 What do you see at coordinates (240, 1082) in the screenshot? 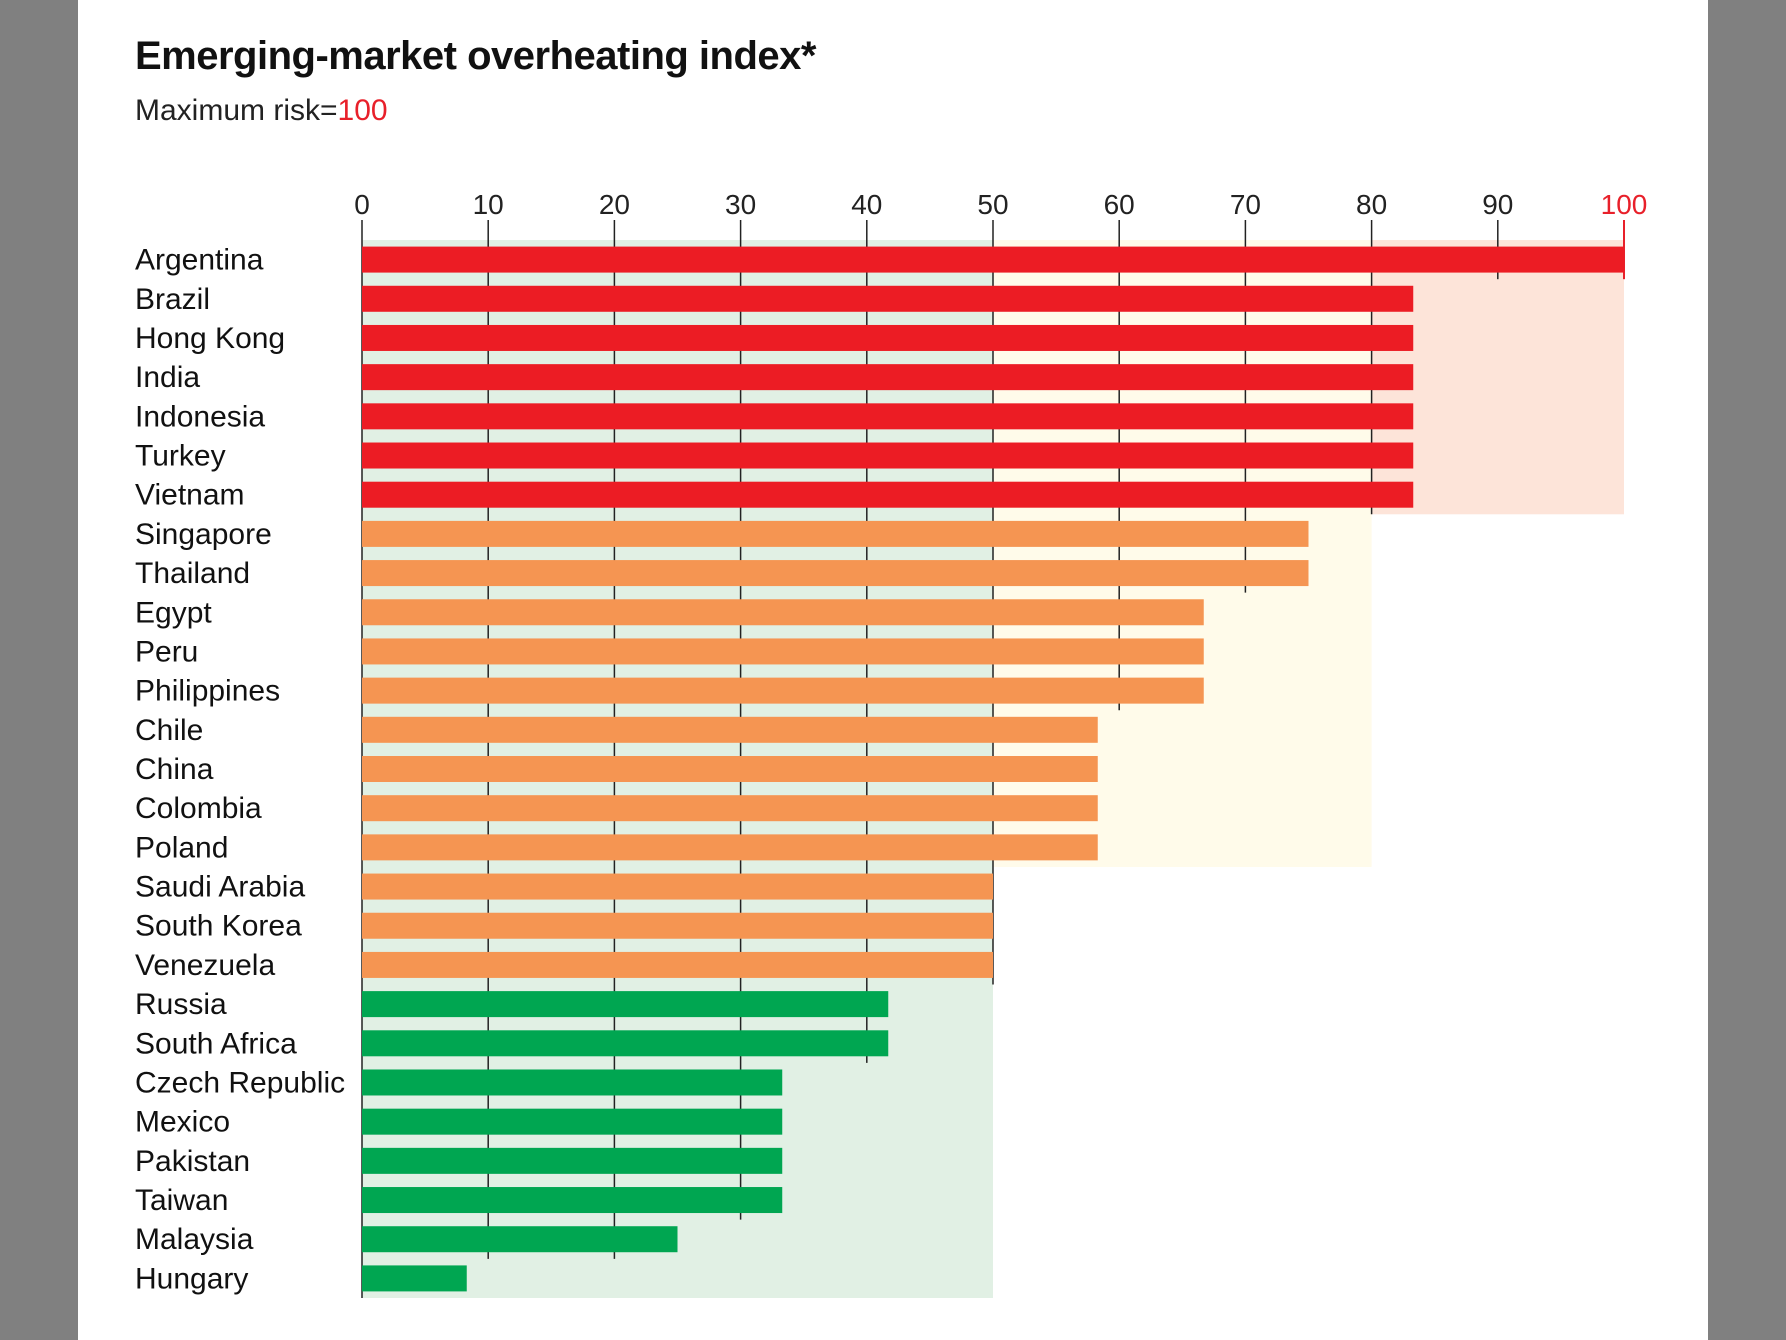
I see `category-label: Czech Republic` at bounding box center [240, 1082].